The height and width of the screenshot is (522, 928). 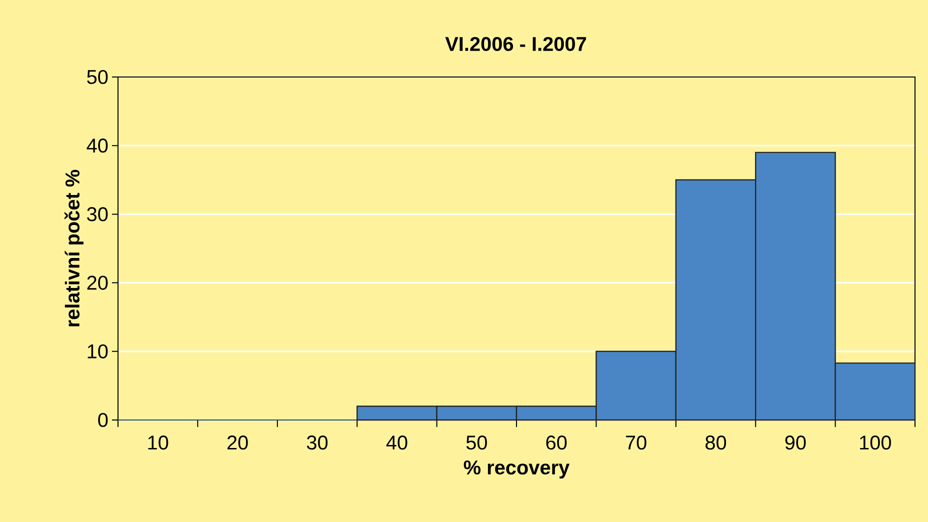 I want to click on x-tick-label: 40, so click(x=397, y=443).